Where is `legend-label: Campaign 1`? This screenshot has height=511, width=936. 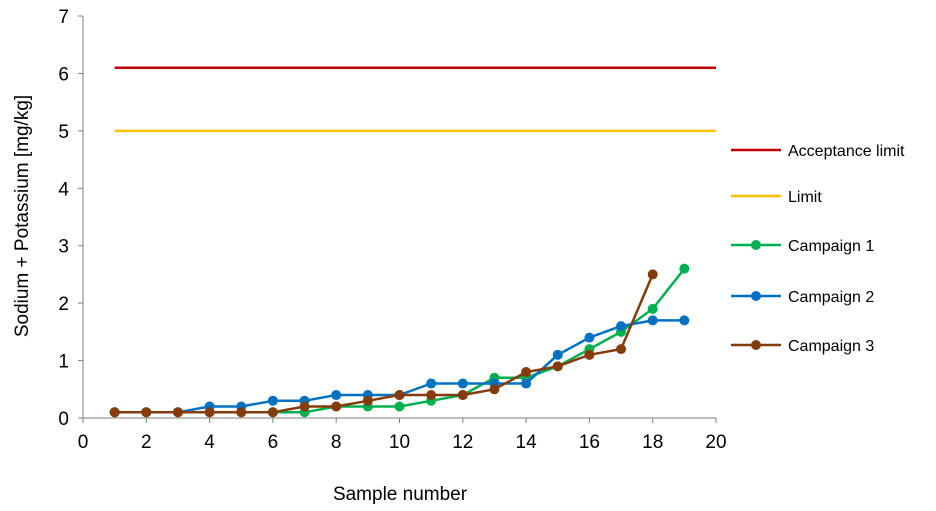 legend-label: Campaign 1 is located at coordinates (831, 246).